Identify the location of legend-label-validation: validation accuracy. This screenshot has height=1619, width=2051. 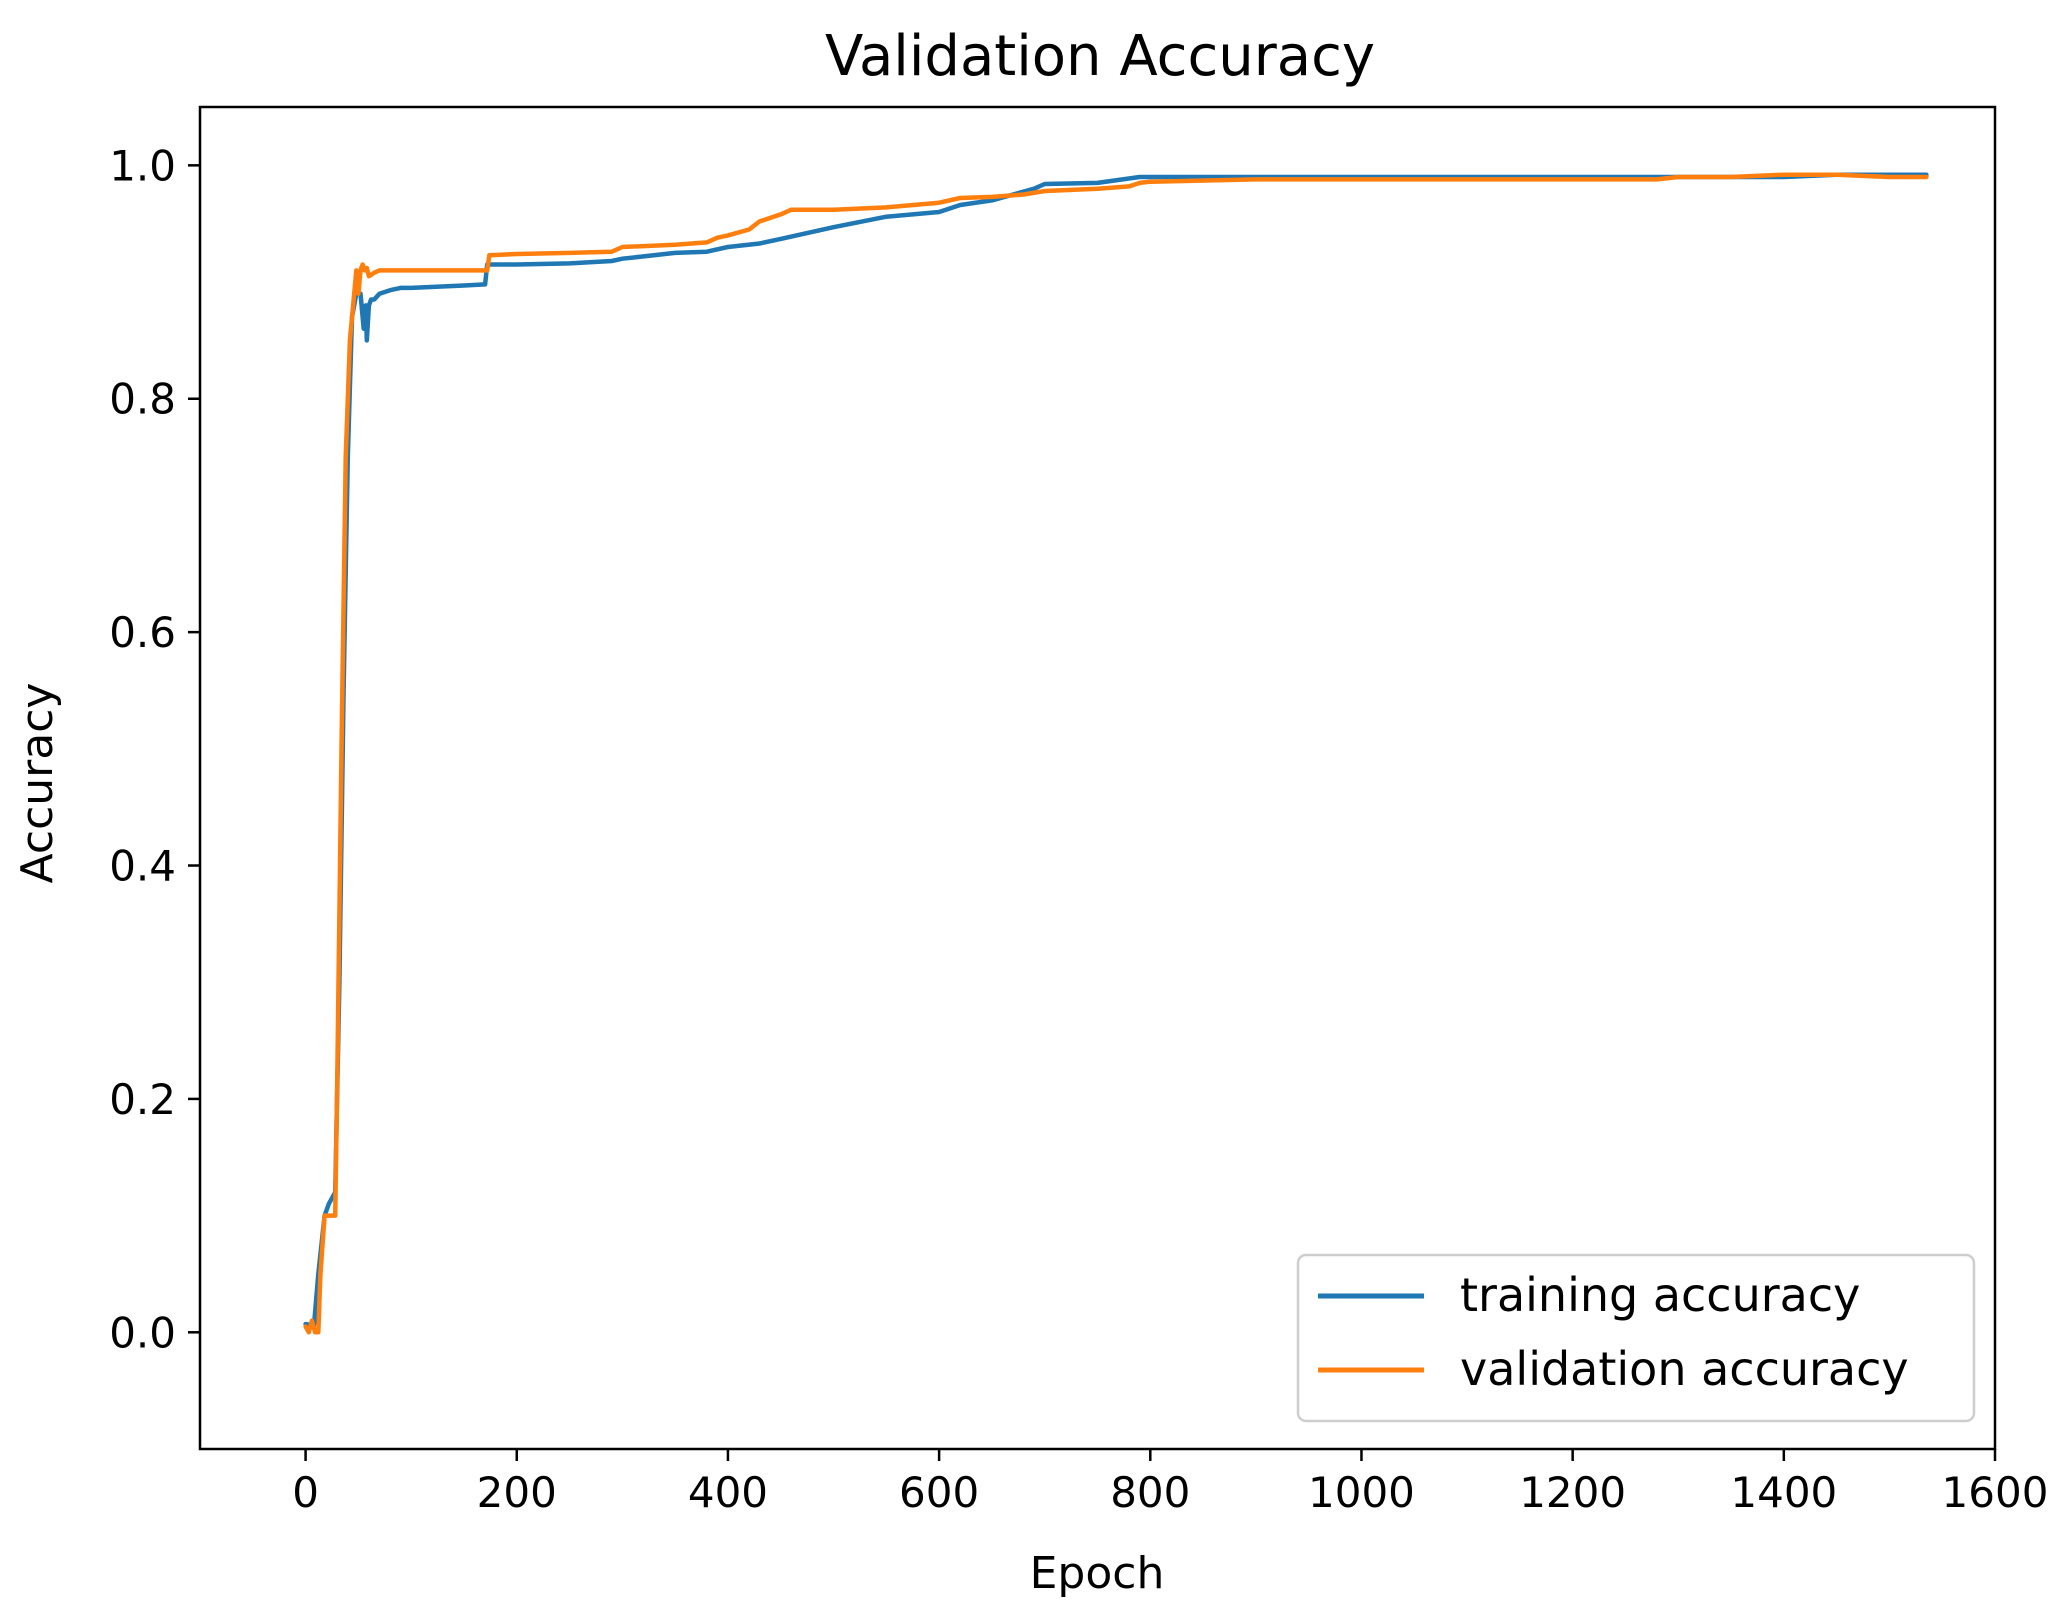
(1684, 1369).